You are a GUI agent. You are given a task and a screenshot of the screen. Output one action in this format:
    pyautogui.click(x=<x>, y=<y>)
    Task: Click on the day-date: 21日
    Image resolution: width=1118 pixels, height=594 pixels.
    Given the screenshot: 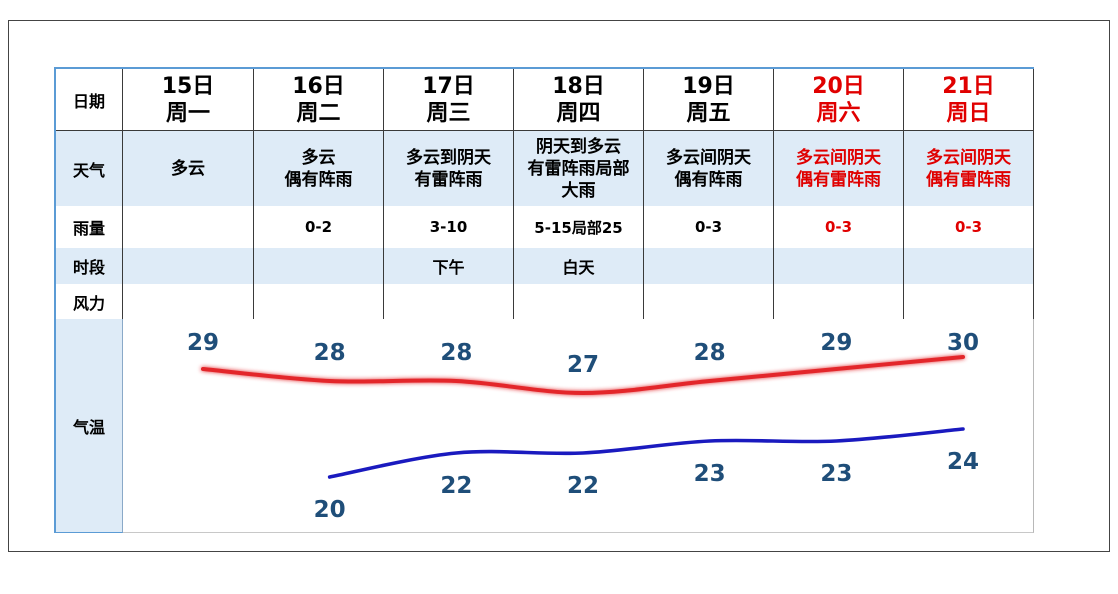 What is the action you would take?
    pyautogui.click(x=968, y=86)
    